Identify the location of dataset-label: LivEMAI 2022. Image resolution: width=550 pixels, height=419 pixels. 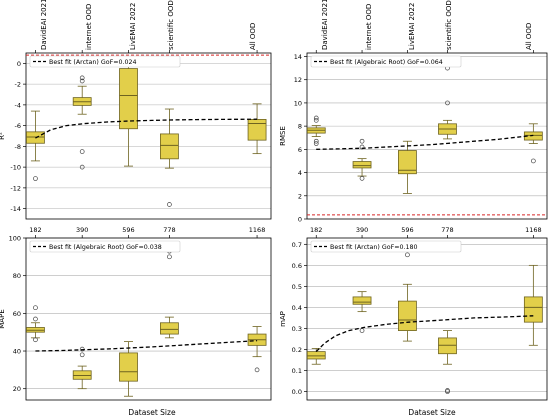
(412, 26).